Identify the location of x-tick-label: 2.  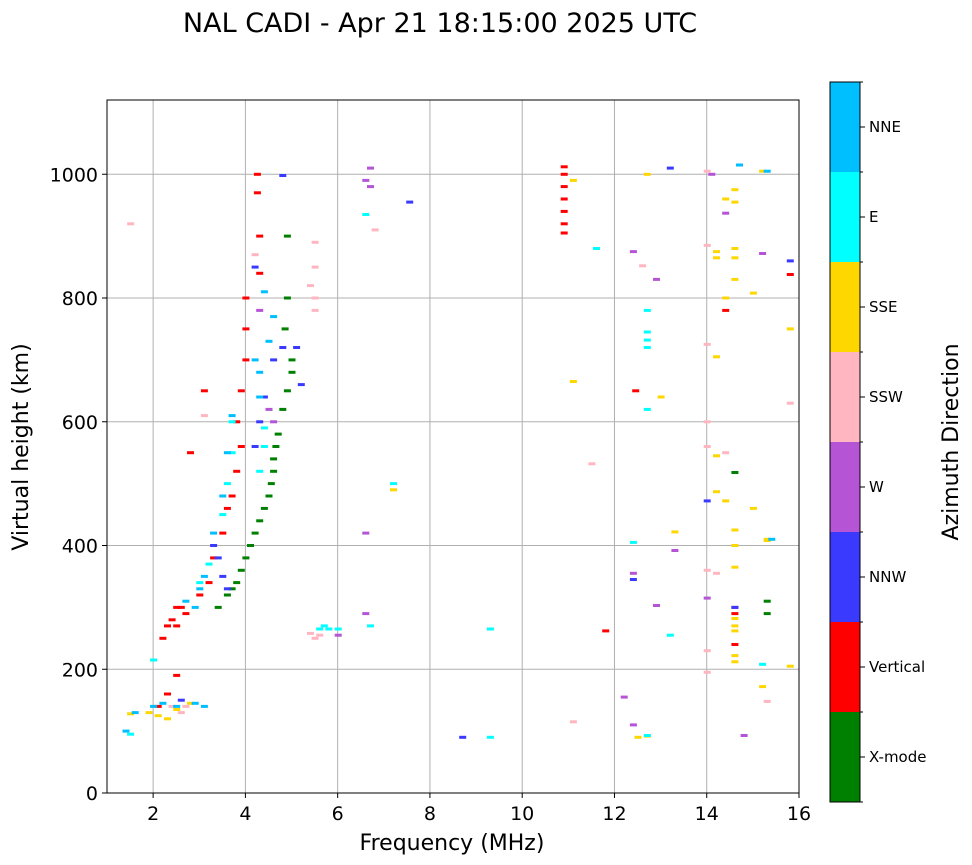
(153, 814).